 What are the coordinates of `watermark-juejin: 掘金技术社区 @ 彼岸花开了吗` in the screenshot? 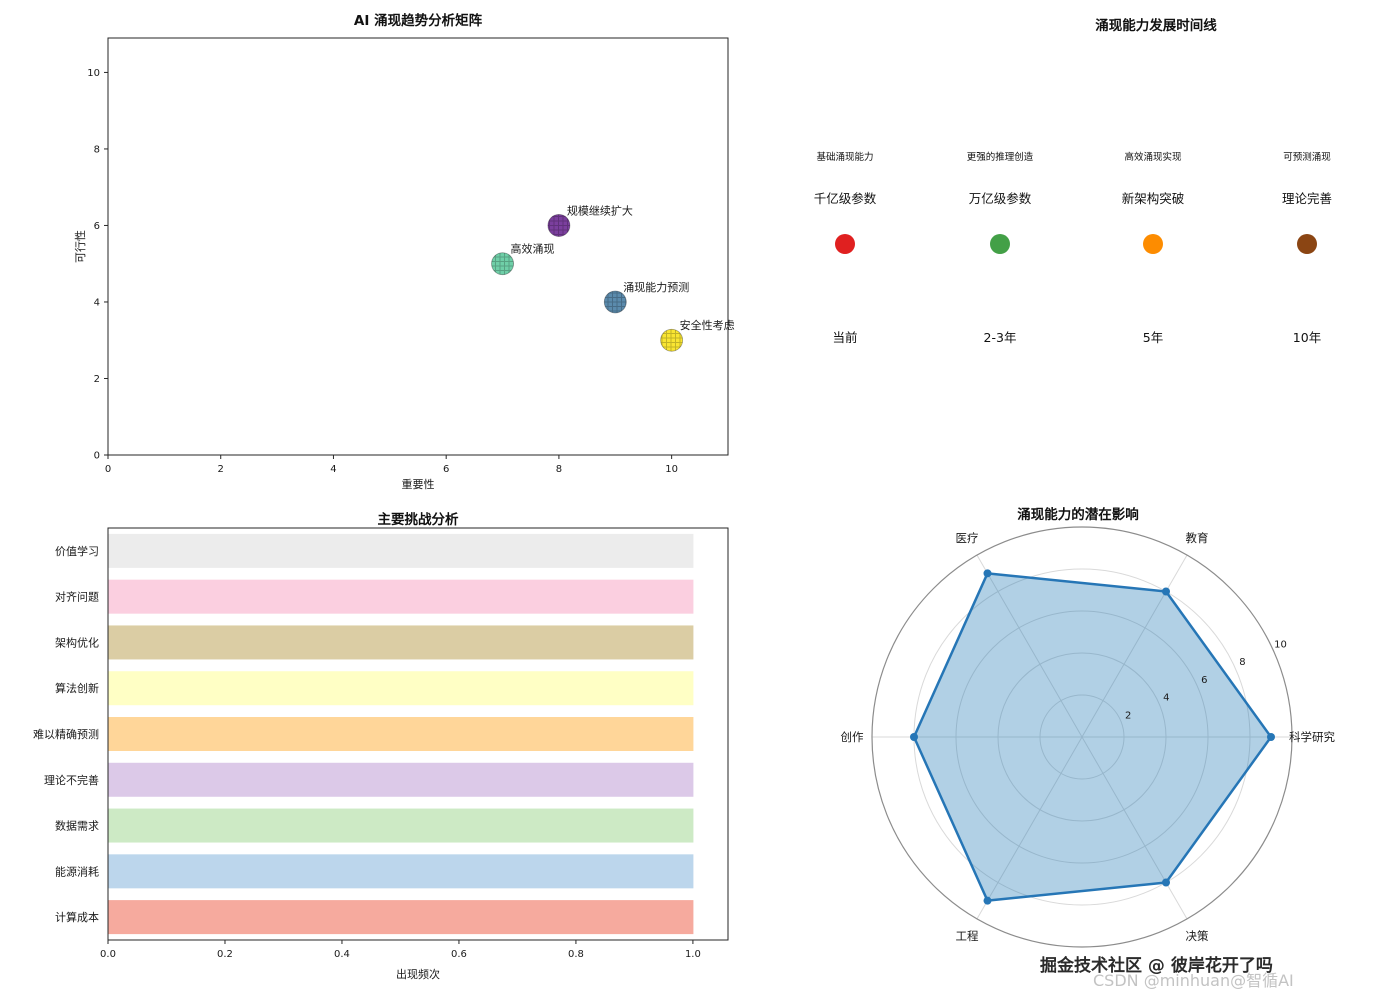 It's located at (1156, 966).